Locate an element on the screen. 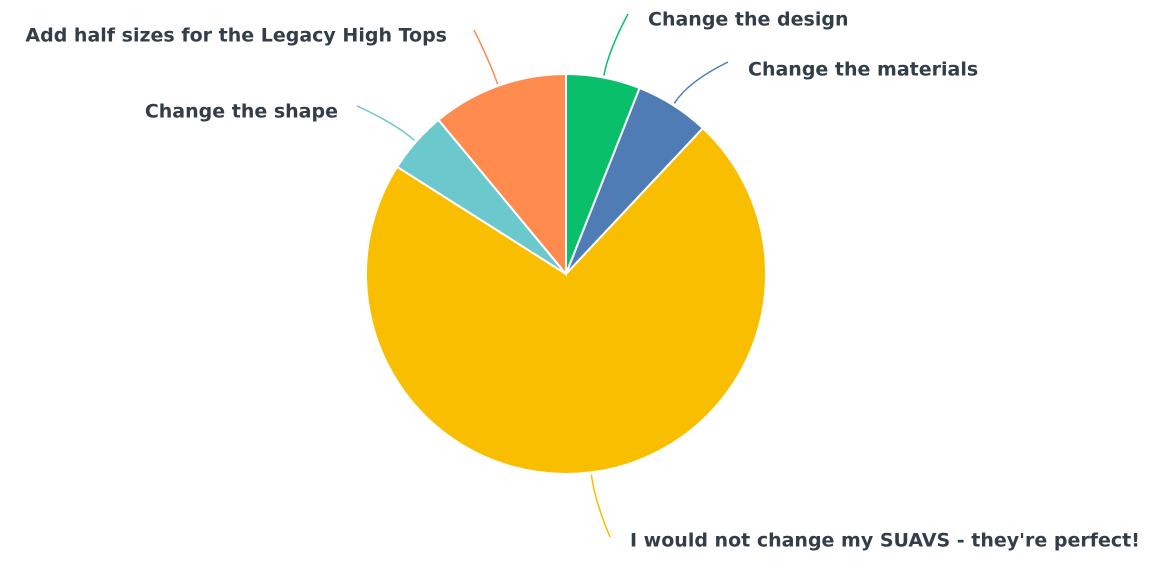 This screenshot has height=574, width=1154. slice-label: Change the design is located at coordinates (748, 20).